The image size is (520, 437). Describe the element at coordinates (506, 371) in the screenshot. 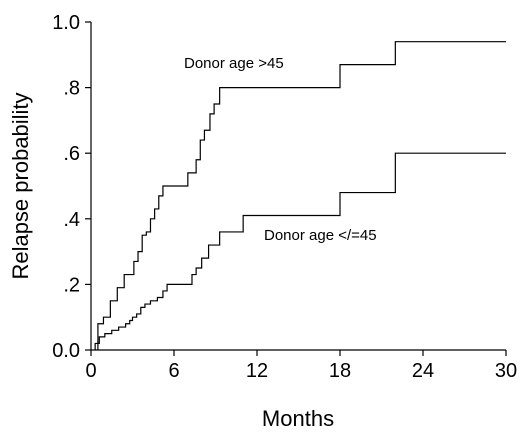

I see `x-tick-label: 30` at that location.